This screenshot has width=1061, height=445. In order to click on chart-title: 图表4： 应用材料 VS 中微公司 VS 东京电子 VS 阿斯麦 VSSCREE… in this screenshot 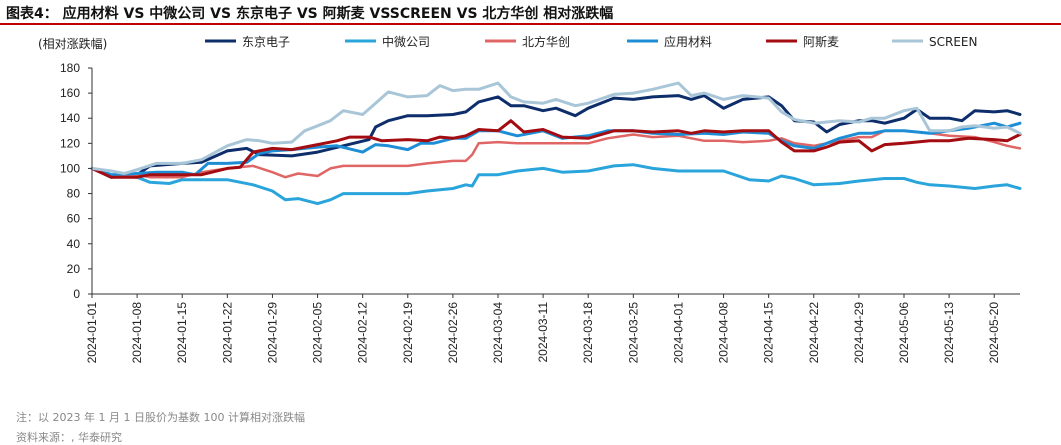, I will do `click(310, 14)`.